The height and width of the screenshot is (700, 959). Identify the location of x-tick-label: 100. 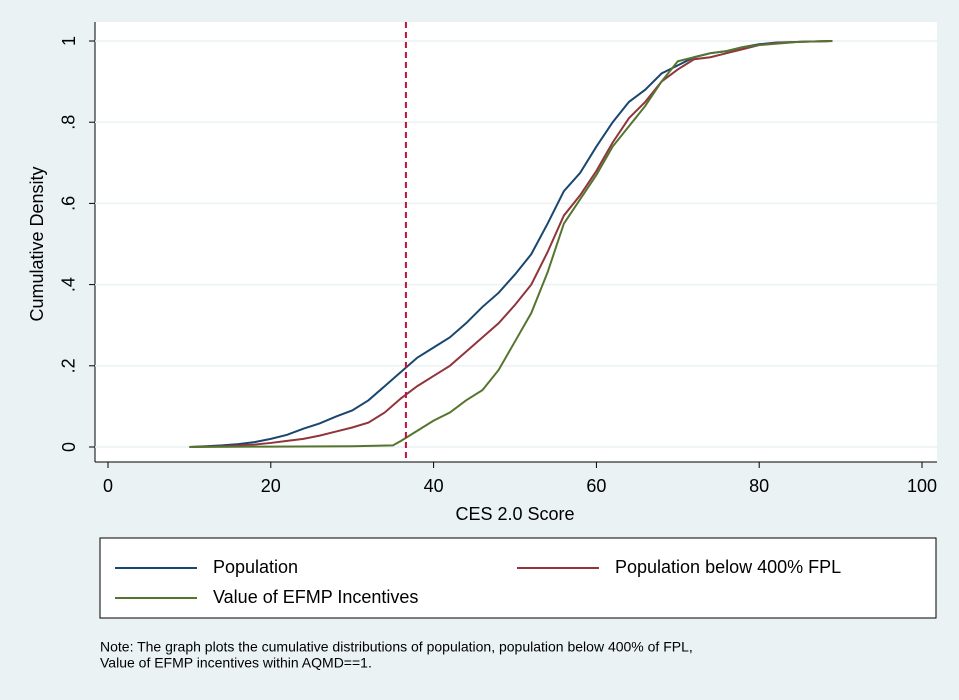
(922, 486).